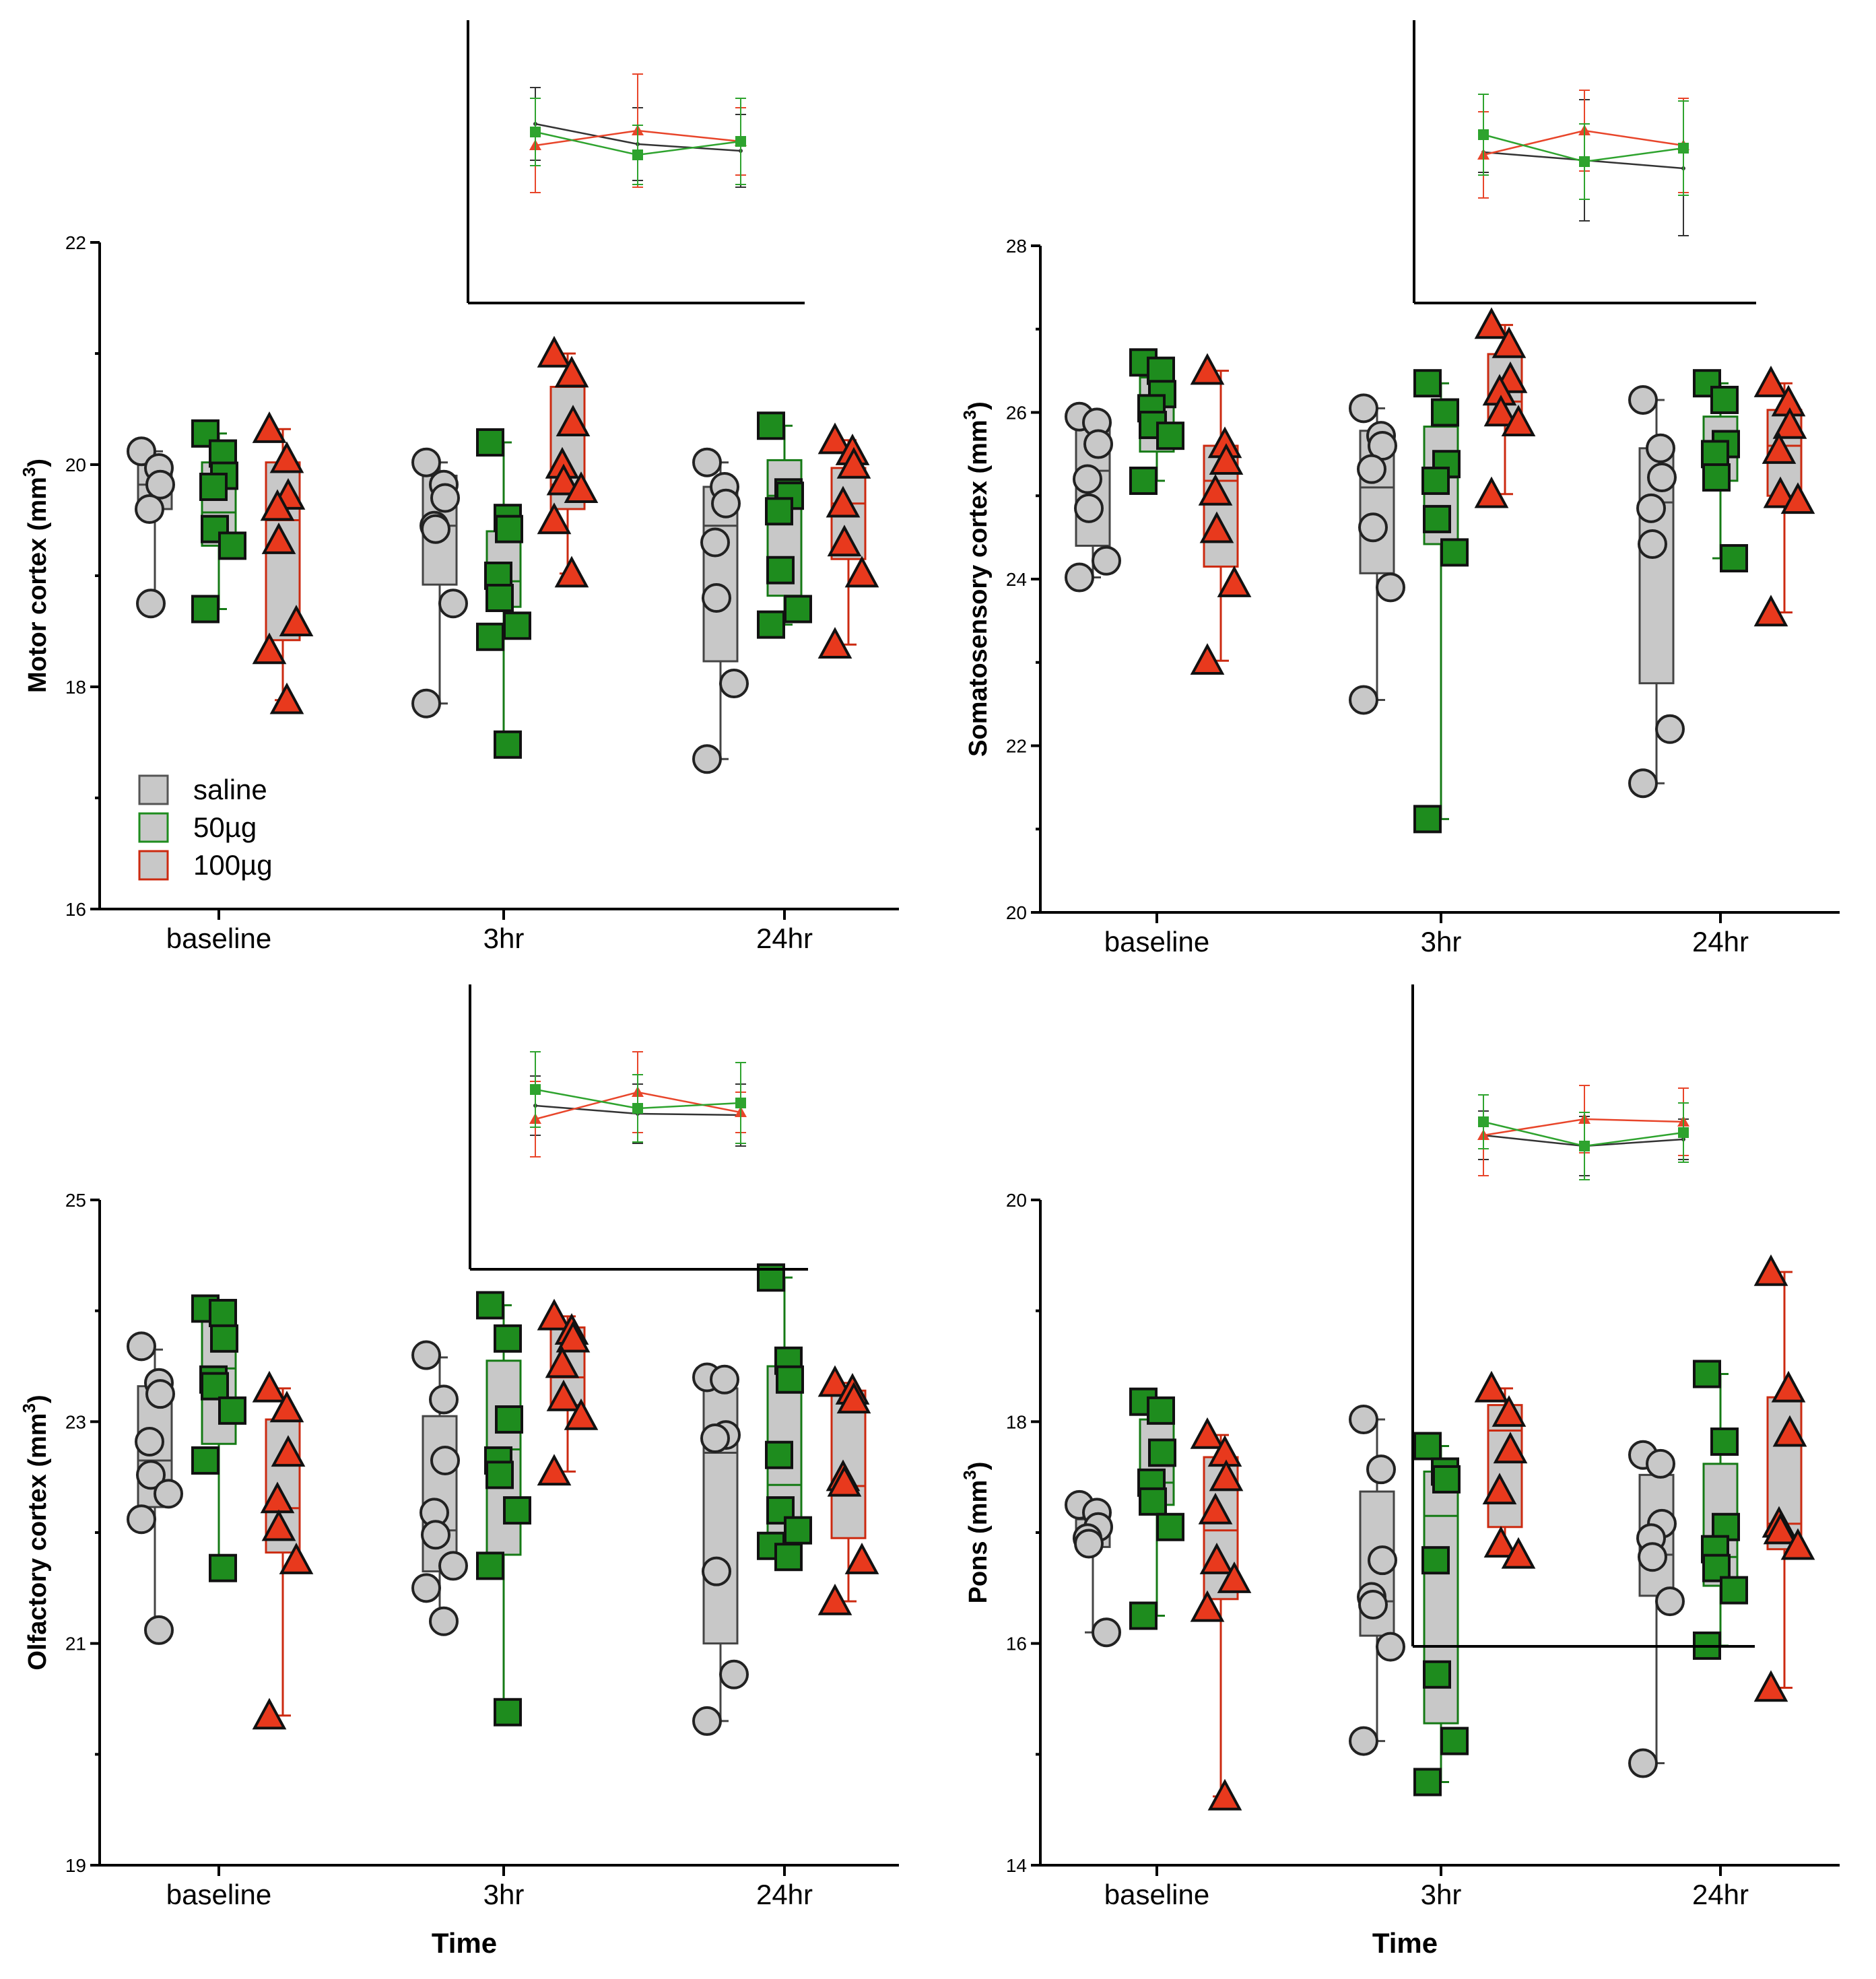 Image resolution: width=1876 pixels, height=1979 pixels. I want to click on box-group-saline-baseline, so click(151, 527).